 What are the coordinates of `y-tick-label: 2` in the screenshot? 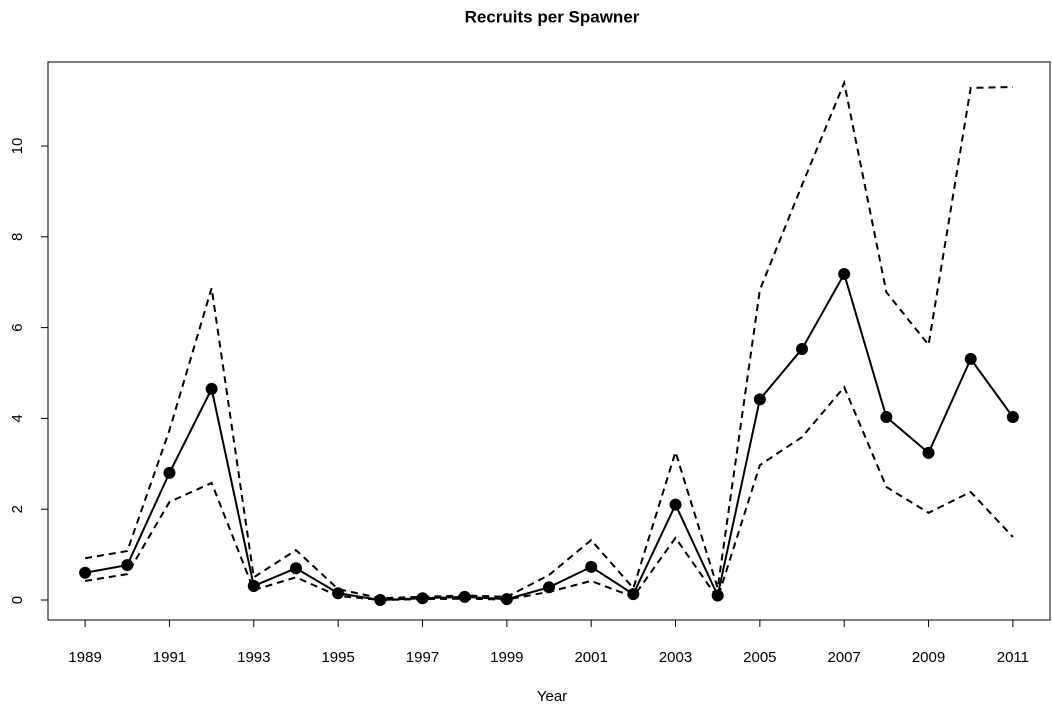 It's located at (17, 509).